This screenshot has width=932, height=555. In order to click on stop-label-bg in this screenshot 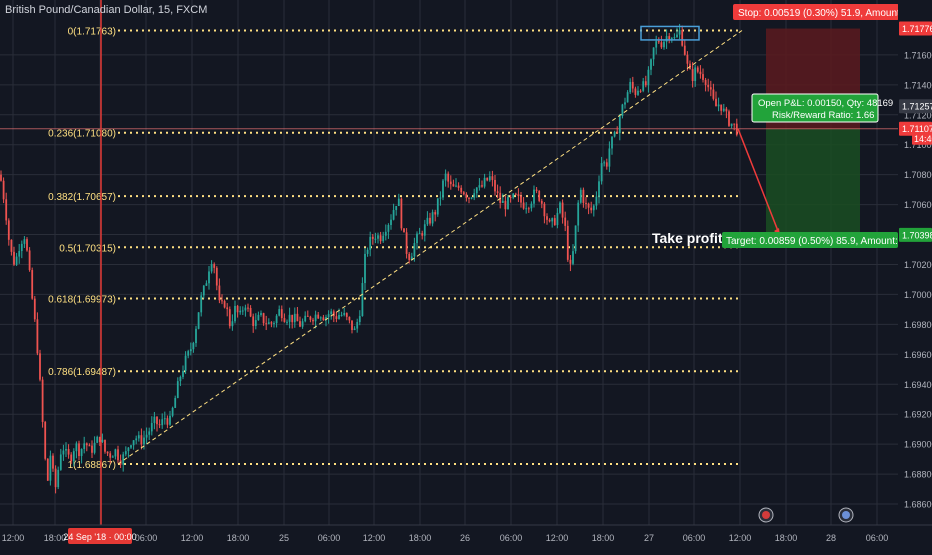, I will do `click(816, 12)`.